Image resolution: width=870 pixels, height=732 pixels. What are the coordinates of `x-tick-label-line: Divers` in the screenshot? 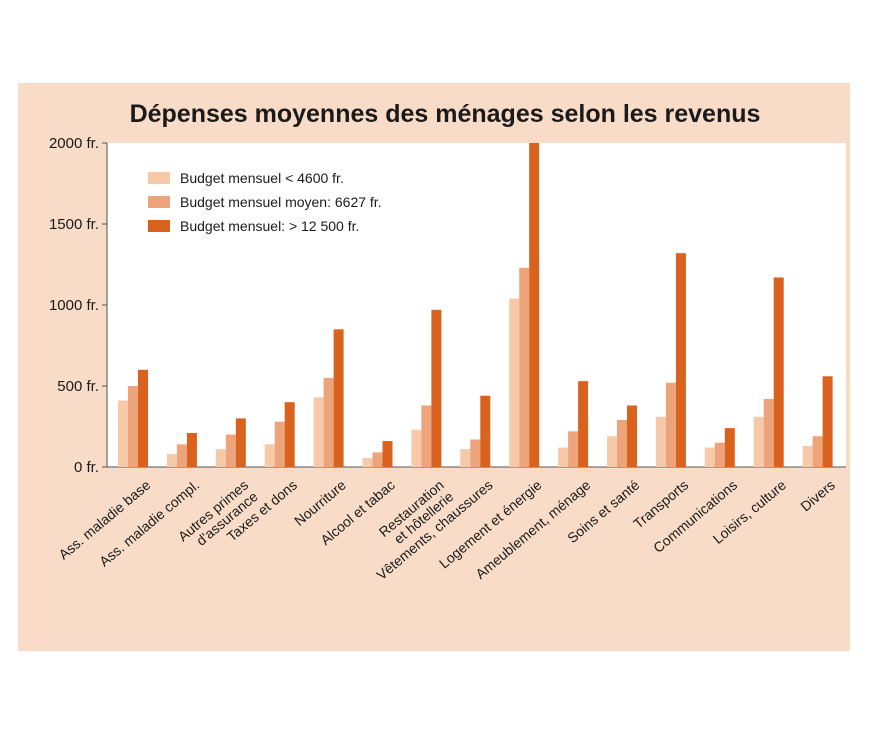 It's located at (817, 496).